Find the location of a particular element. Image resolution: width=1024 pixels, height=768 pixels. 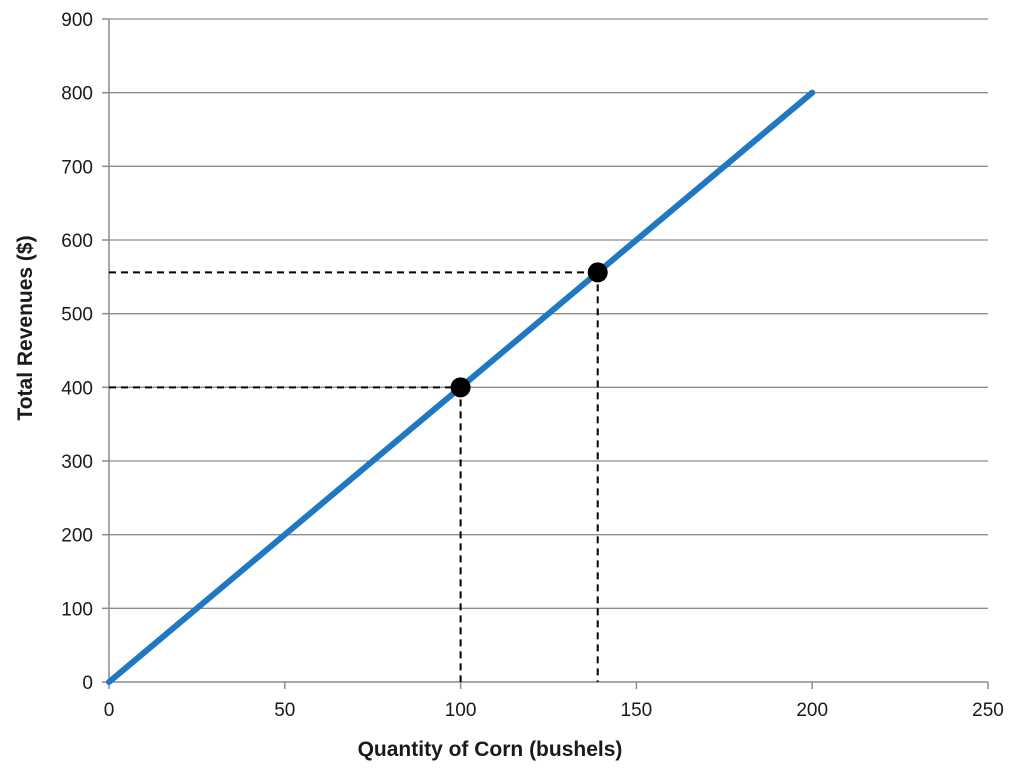

y-tick-label-4: 400 is located at coordinates (77, 388).